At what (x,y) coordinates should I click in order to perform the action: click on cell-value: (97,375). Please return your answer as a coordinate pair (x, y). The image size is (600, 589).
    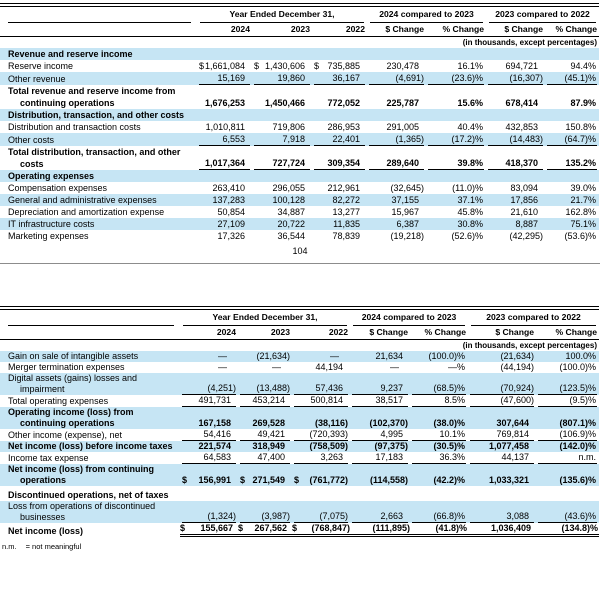
    Looking at the image, I should click on (391, 446).